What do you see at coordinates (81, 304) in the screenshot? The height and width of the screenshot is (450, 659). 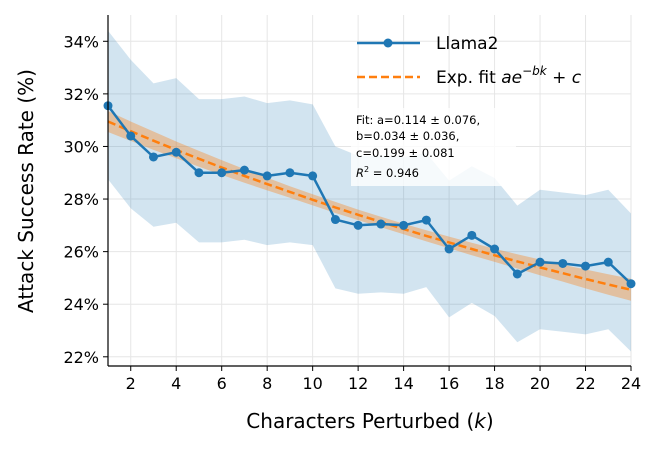 I see `y-tick-label: 24%` at bounding box center [81, 304].